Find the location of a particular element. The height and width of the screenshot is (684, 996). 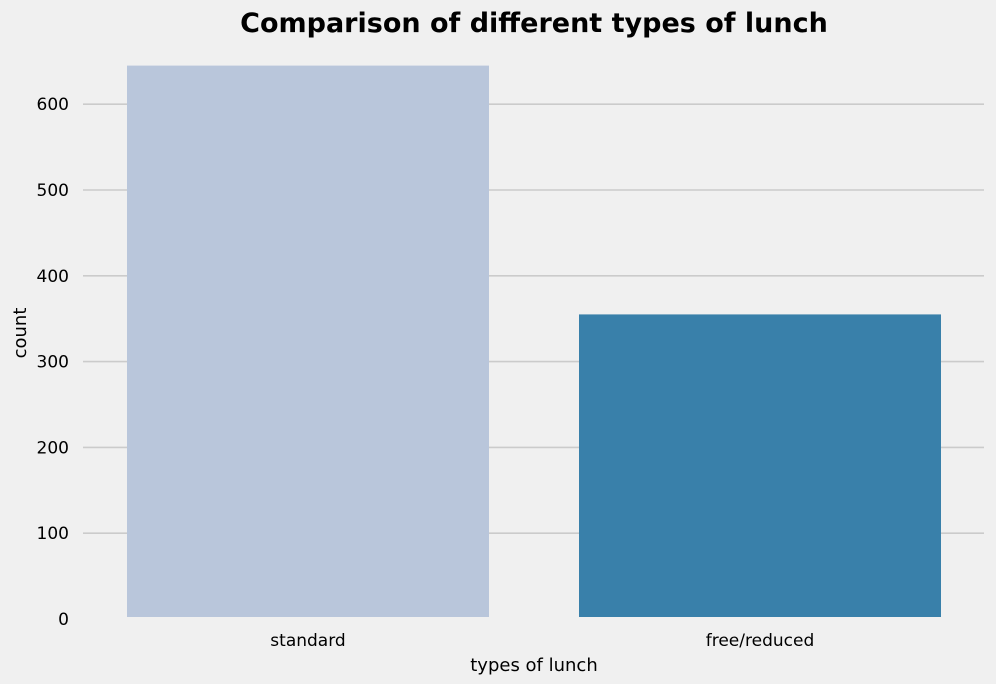

x-axis-ticks: standard free/reduced is located at coordinates (542, 641).